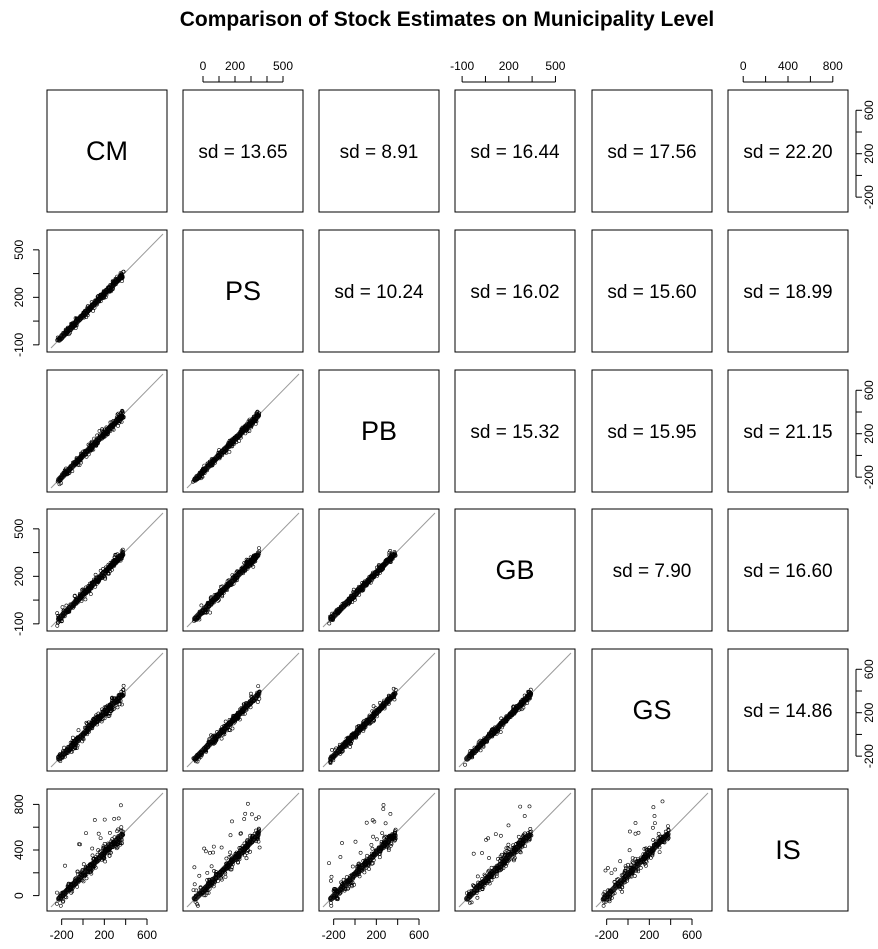  What do you see at coordinates (462, 66) in the screenshot?
I see `tick-label: -100` at bounding box center [462, 66].